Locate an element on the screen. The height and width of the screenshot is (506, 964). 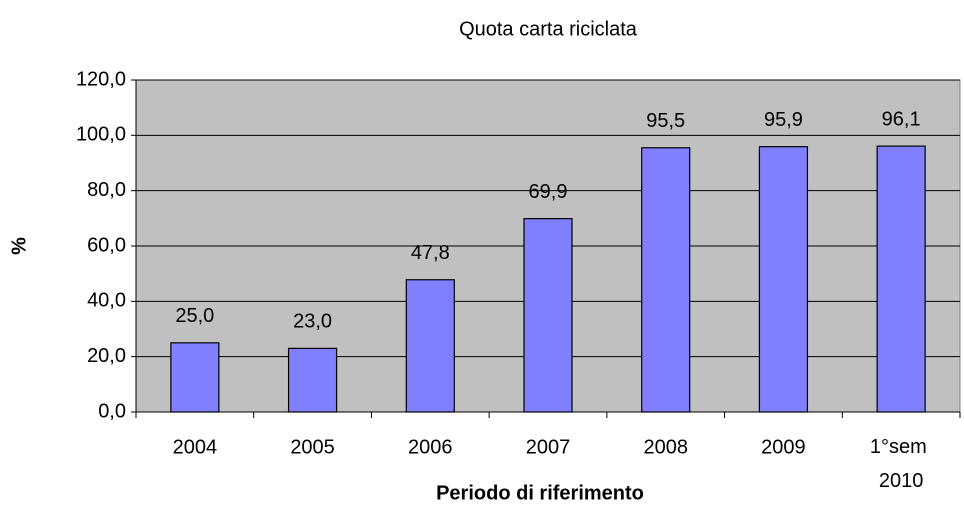
chart-title: Quota carta riciclata is located at coordinates (548, 29).